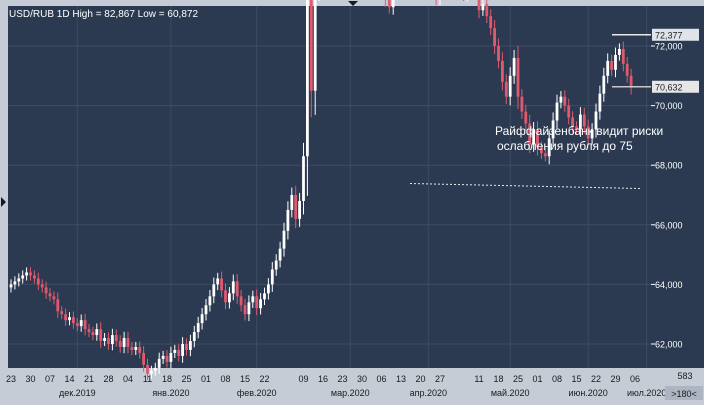  What do you see at coordinates (103, 14) in the screenshot?
I see `chart-caption: USD/RUB 1D High = 82,867 Low = 60,872` at bounding box center [103, 14].